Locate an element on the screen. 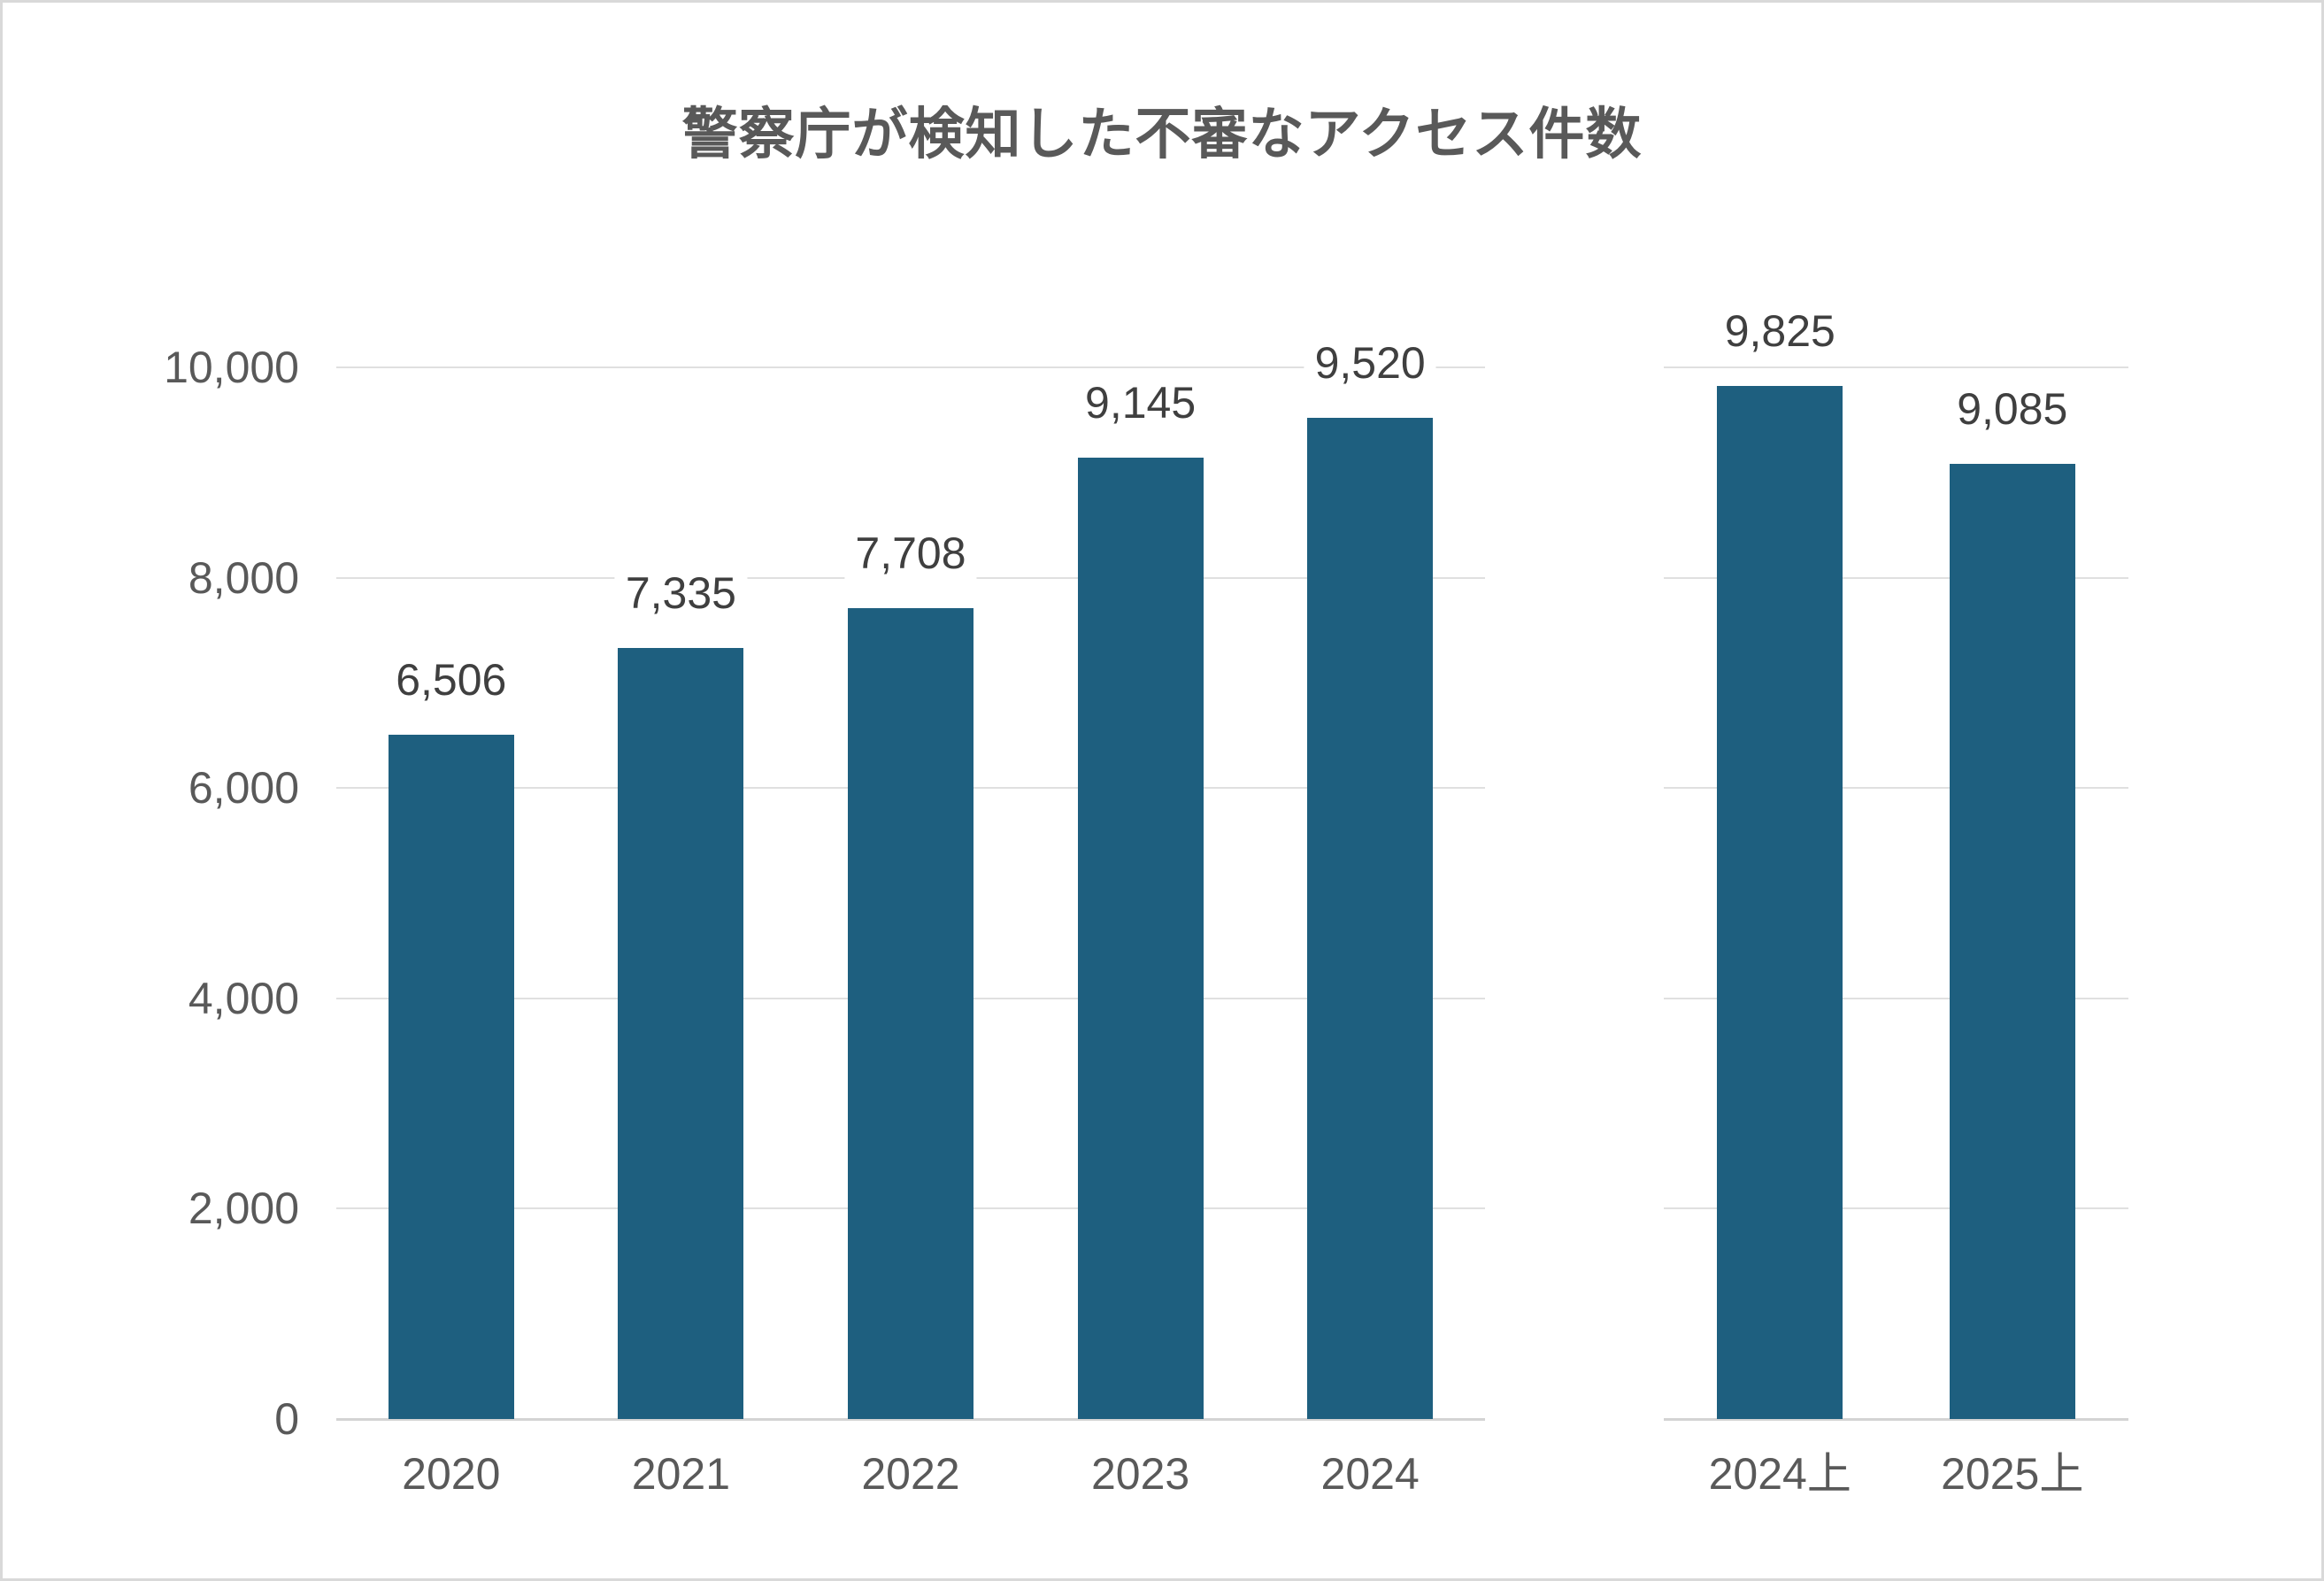 This screenshot has height=1581, width=2324. x-axis-label: 2023 is located at coordinates (1140, 1474).